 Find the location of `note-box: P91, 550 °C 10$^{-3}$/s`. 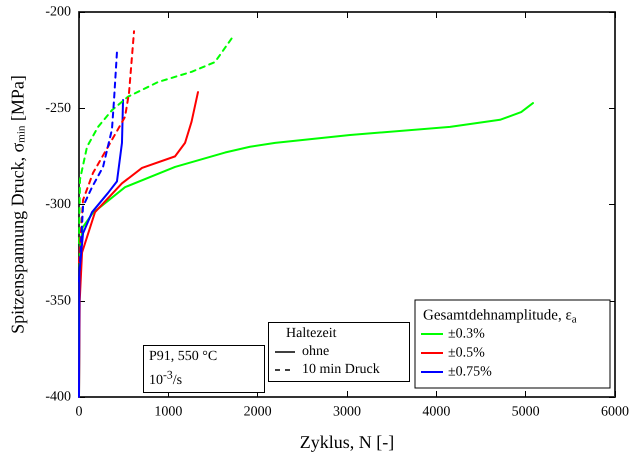

note-box: P91, 550 °C 10$^{-3}$/s is located at coordinates (204, 369).